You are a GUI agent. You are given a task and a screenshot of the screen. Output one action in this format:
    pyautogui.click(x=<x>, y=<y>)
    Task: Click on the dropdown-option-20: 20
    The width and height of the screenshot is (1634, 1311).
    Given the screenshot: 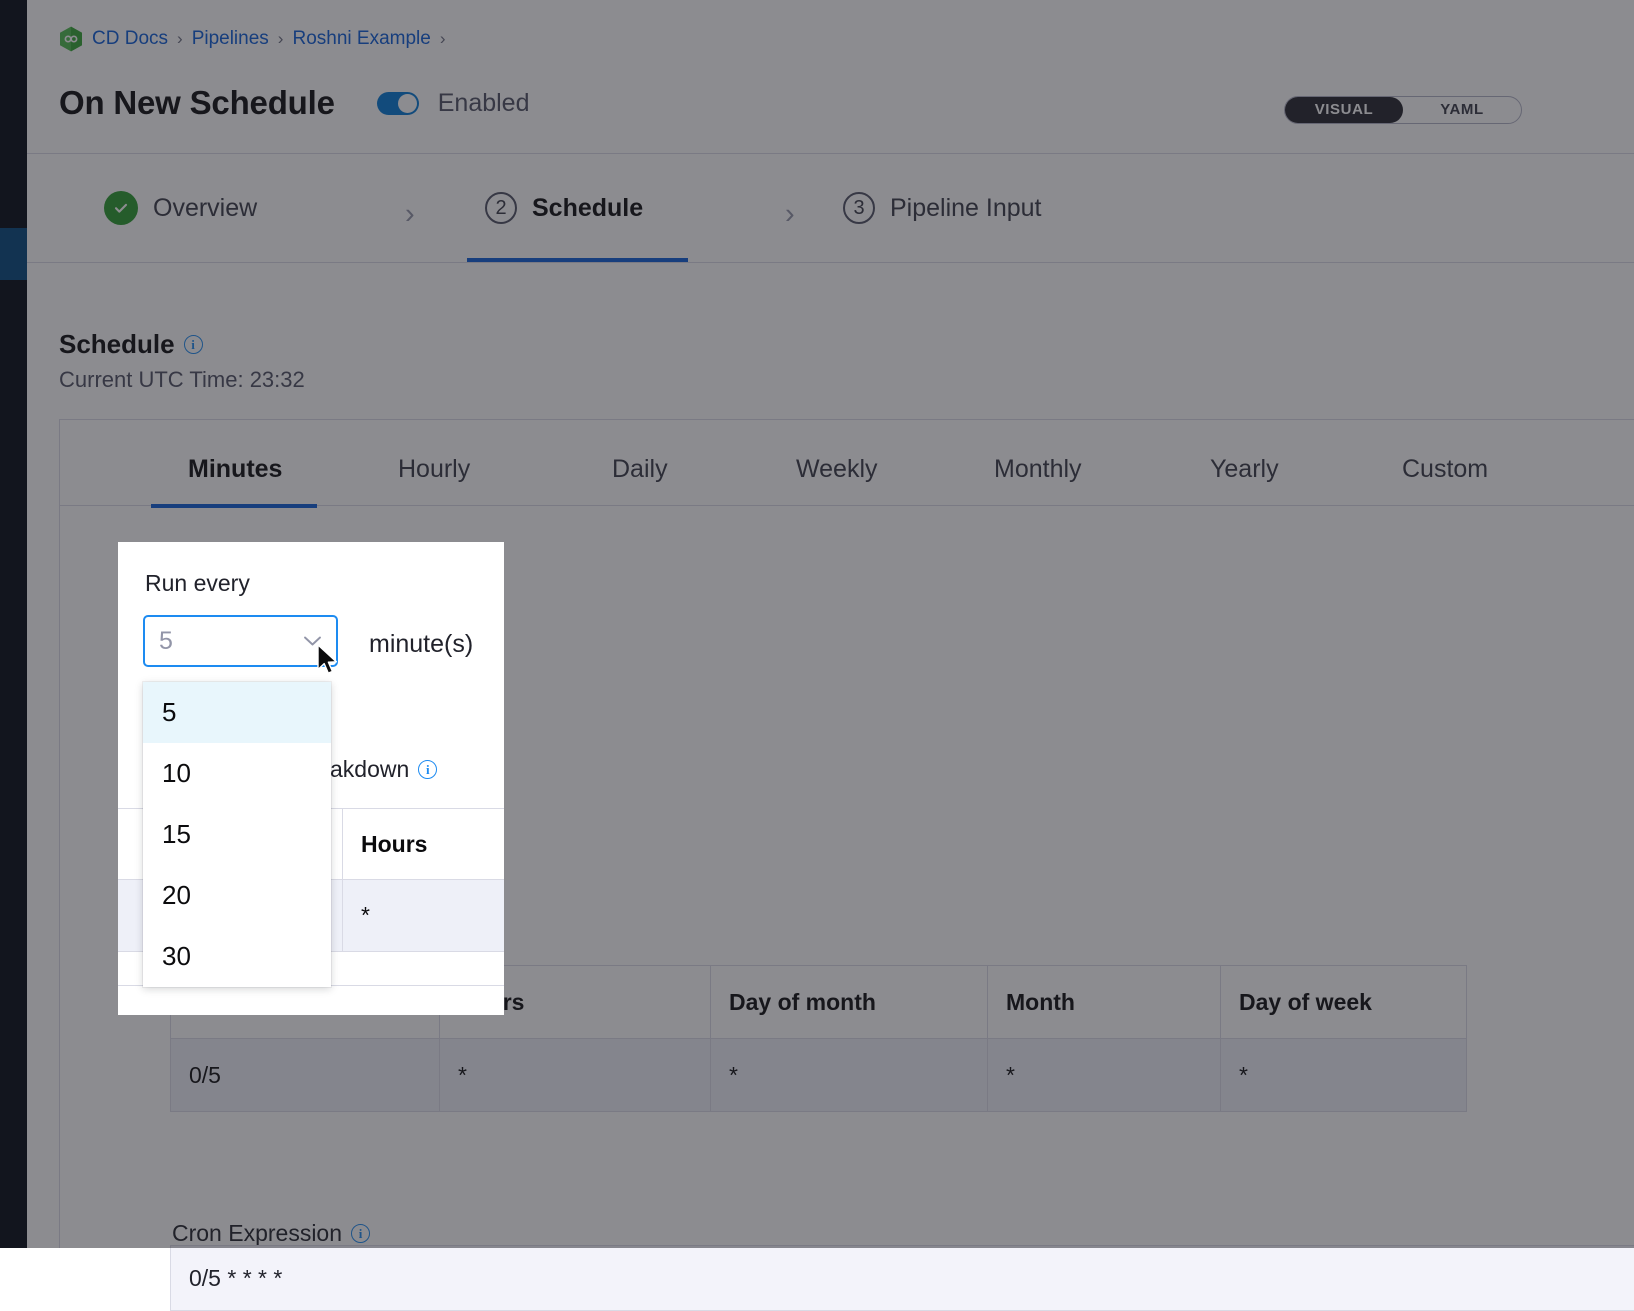 What is the action you would take?
    pyautogui.click(x=176, y=895)
    